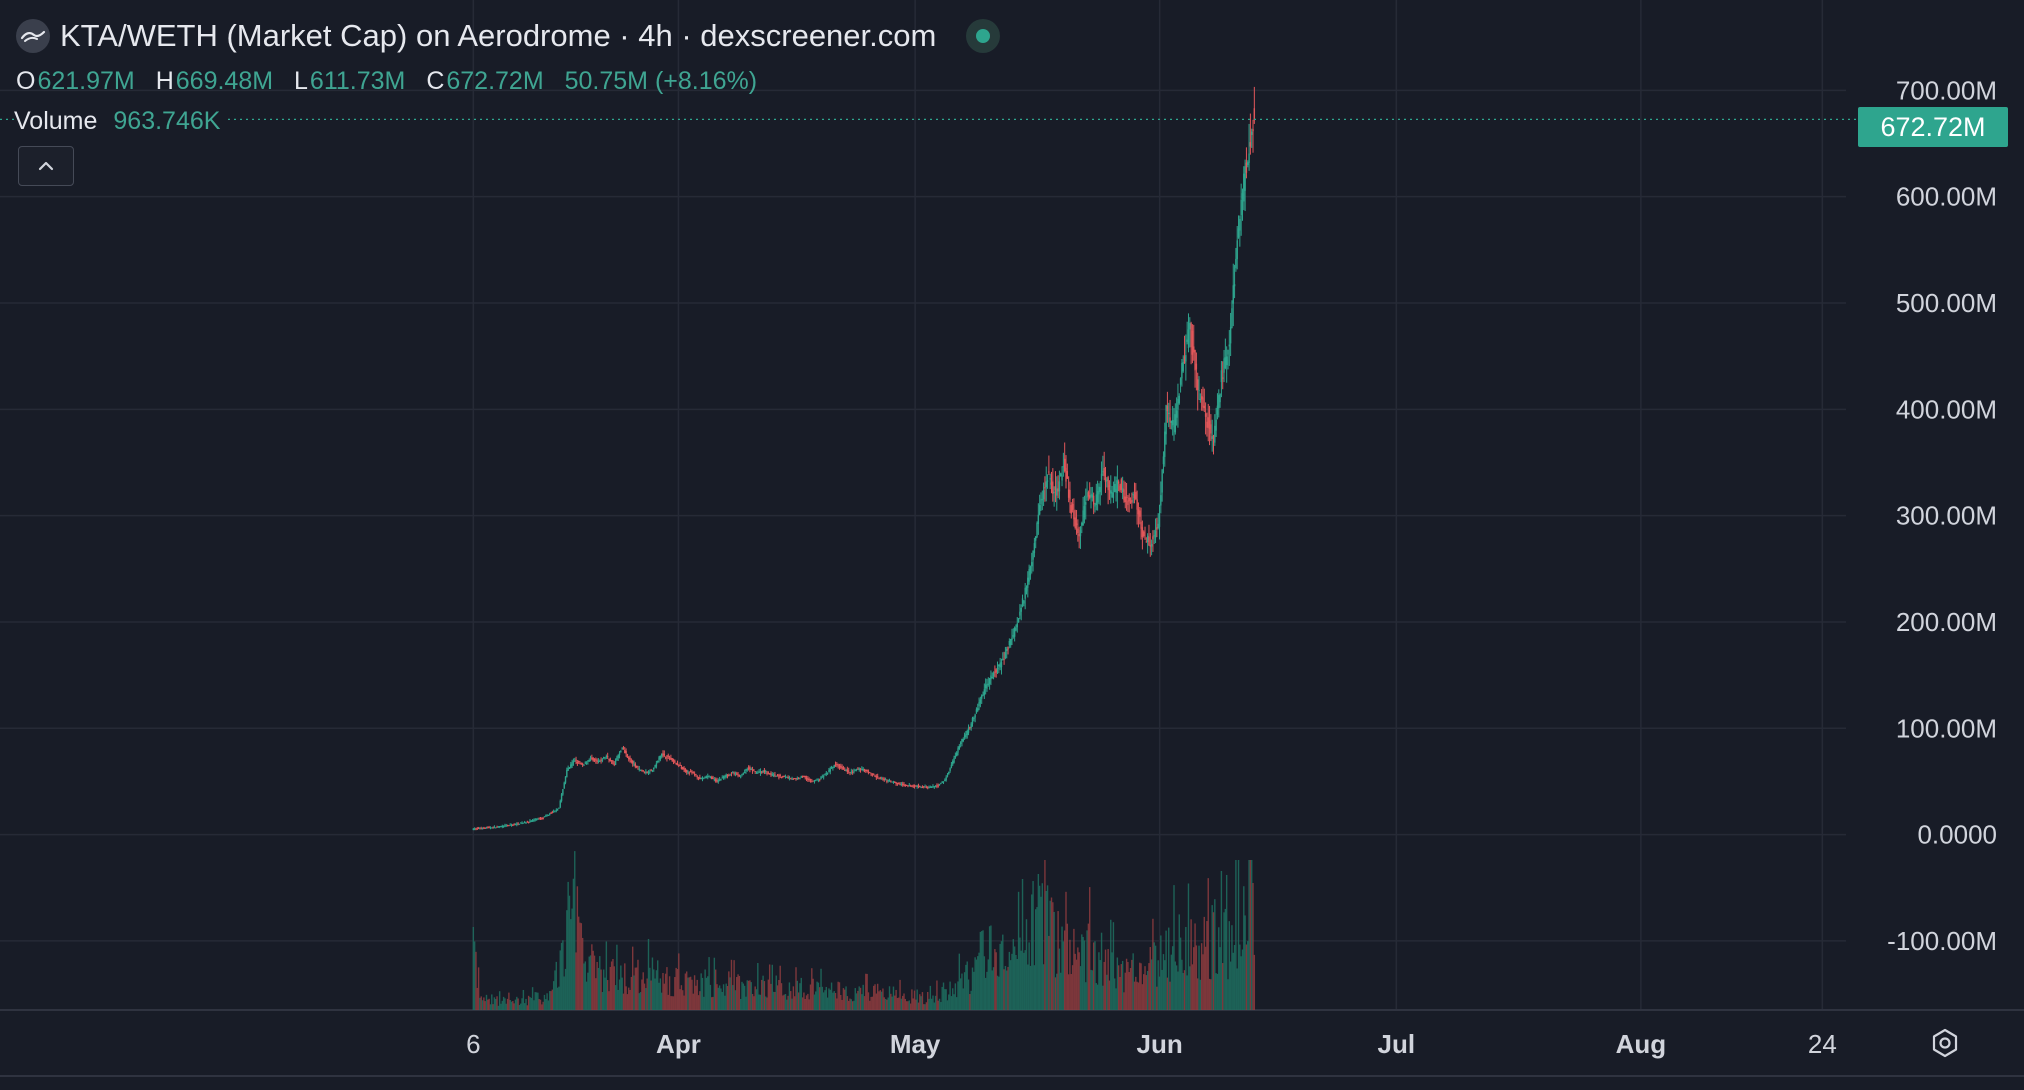 The width and height of the screenshot is (2024, 1090). Describe the element at coordinates (1946, 622) in the screenshot. I see `y-tick-label: 200.00M` at that location.